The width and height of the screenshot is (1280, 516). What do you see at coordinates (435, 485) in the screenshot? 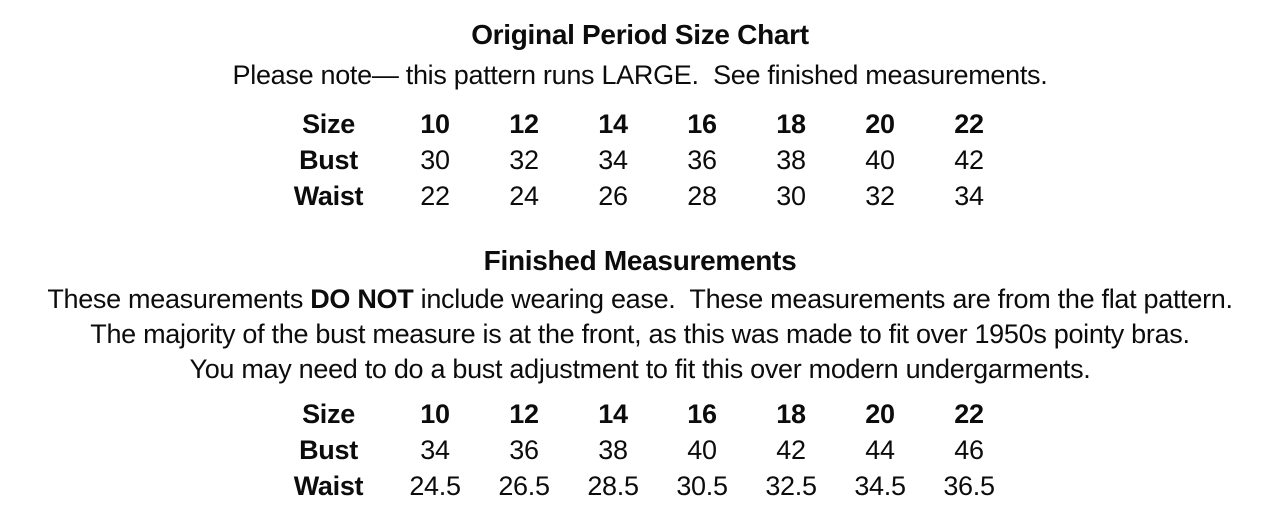
I see `waist-value: 24.5` at bounding box center [435, 485].